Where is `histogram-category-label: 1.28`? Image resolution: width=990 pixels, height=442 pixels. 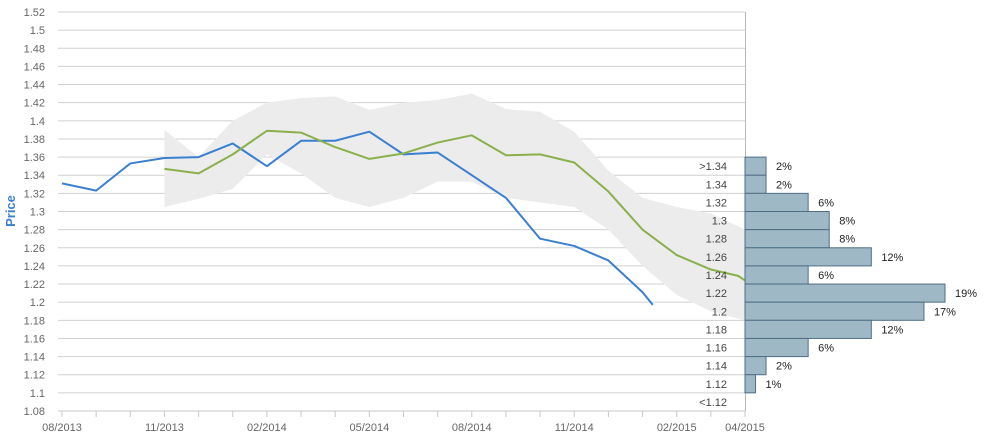
histogram-category-label: 1.28 is located at coordinates (716, 240).